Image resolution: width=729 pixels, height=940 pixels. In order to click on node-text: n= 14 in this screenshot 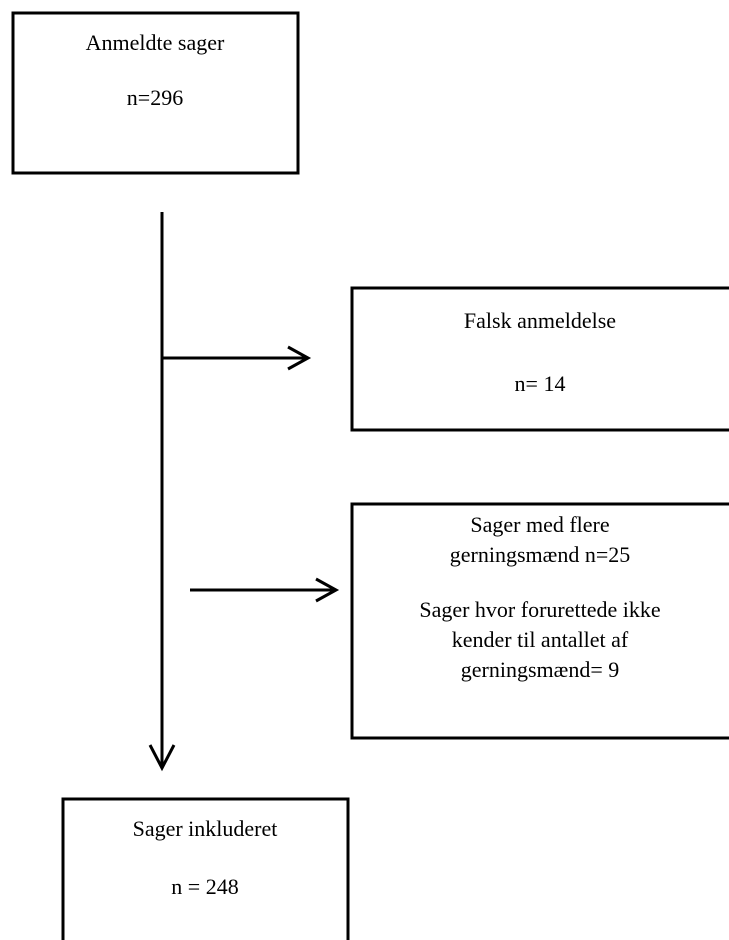, I will do `click(540, 383)`.